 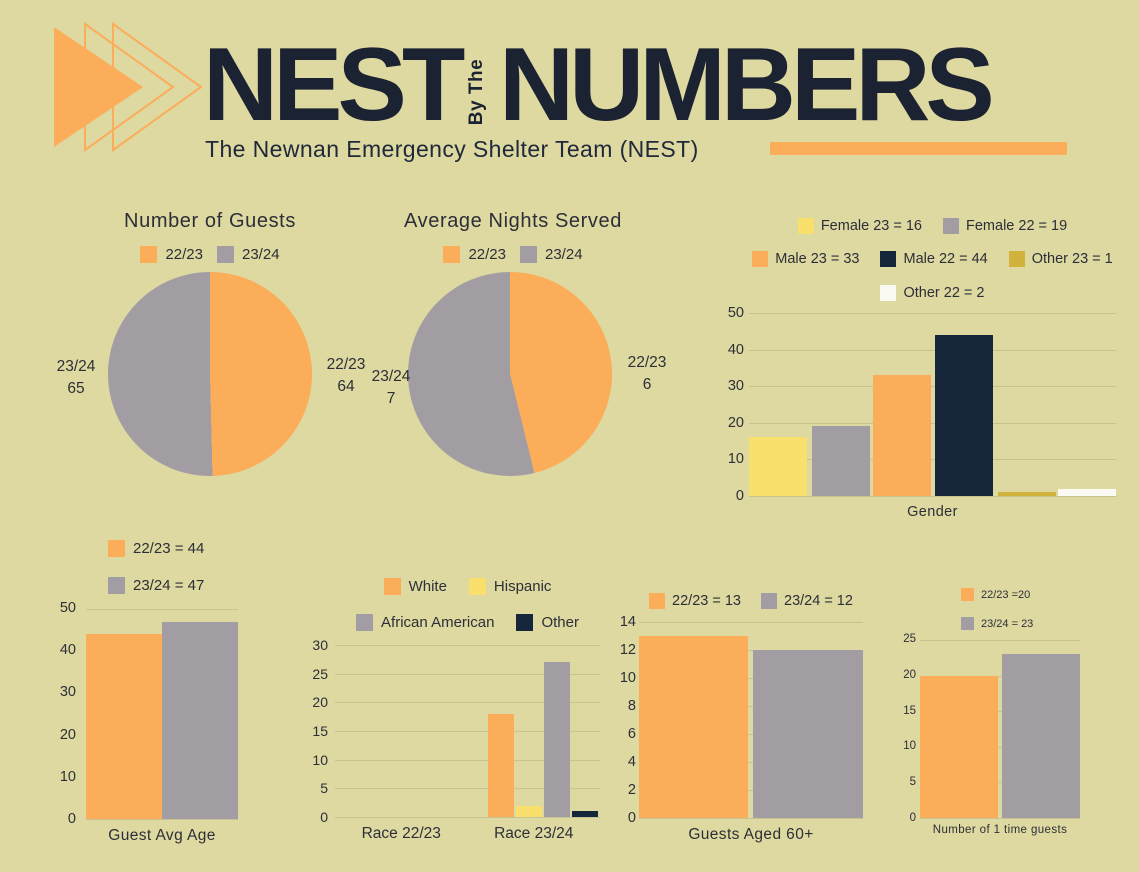 I want to click on y-axis-labels: 25 20 15 10 5 0, so click(x=906, y=728).